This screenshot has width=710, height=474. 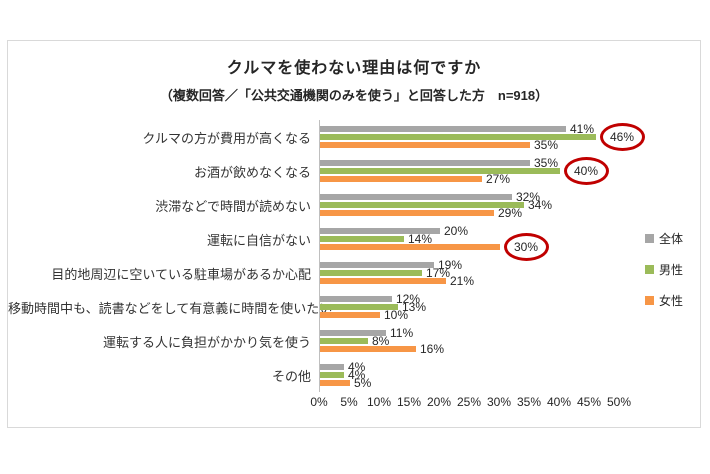 I want to click on legend-item-female: 女性, so click(x=664, y=300).